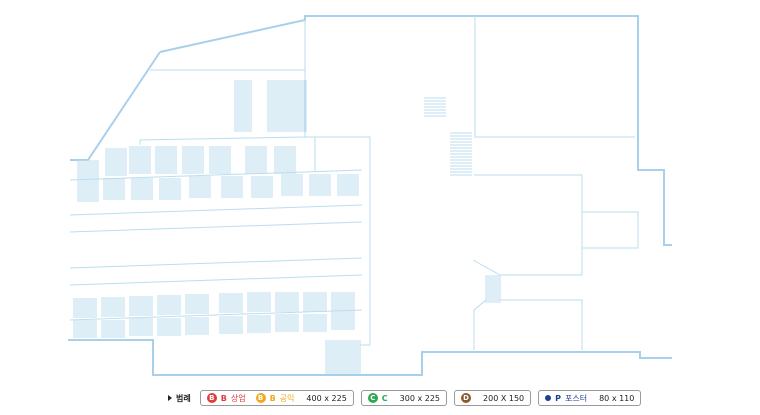  Describe the element at coordinates (211, 398) in the screenshot. I see `badge-b-icon: B` at that location.